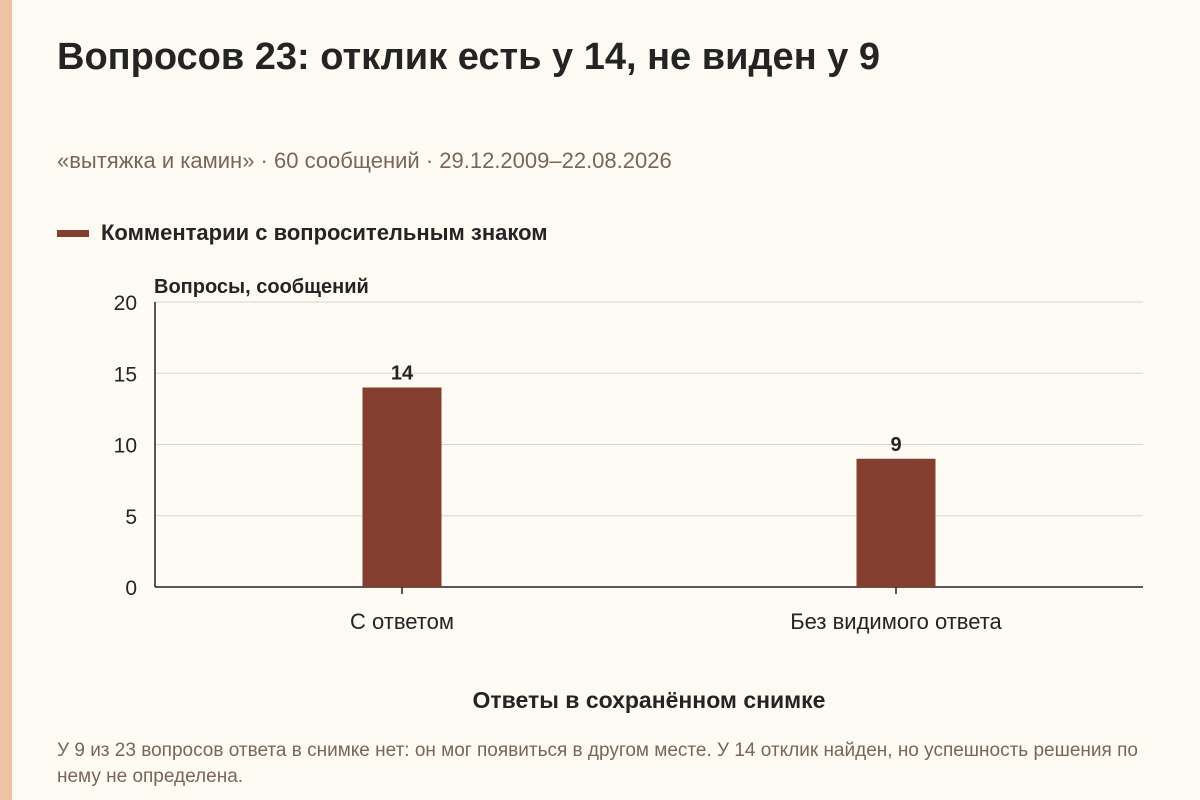 The image size is (1200, 800). Describe the element at coordinates (402, 374) in the screenshot. I see `data-label: 14` at that location.